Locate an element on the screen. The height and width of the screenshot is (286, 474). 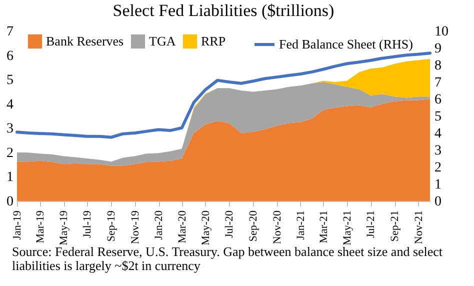
x-tick-label: May-21 is located at coordinates (348, 228).